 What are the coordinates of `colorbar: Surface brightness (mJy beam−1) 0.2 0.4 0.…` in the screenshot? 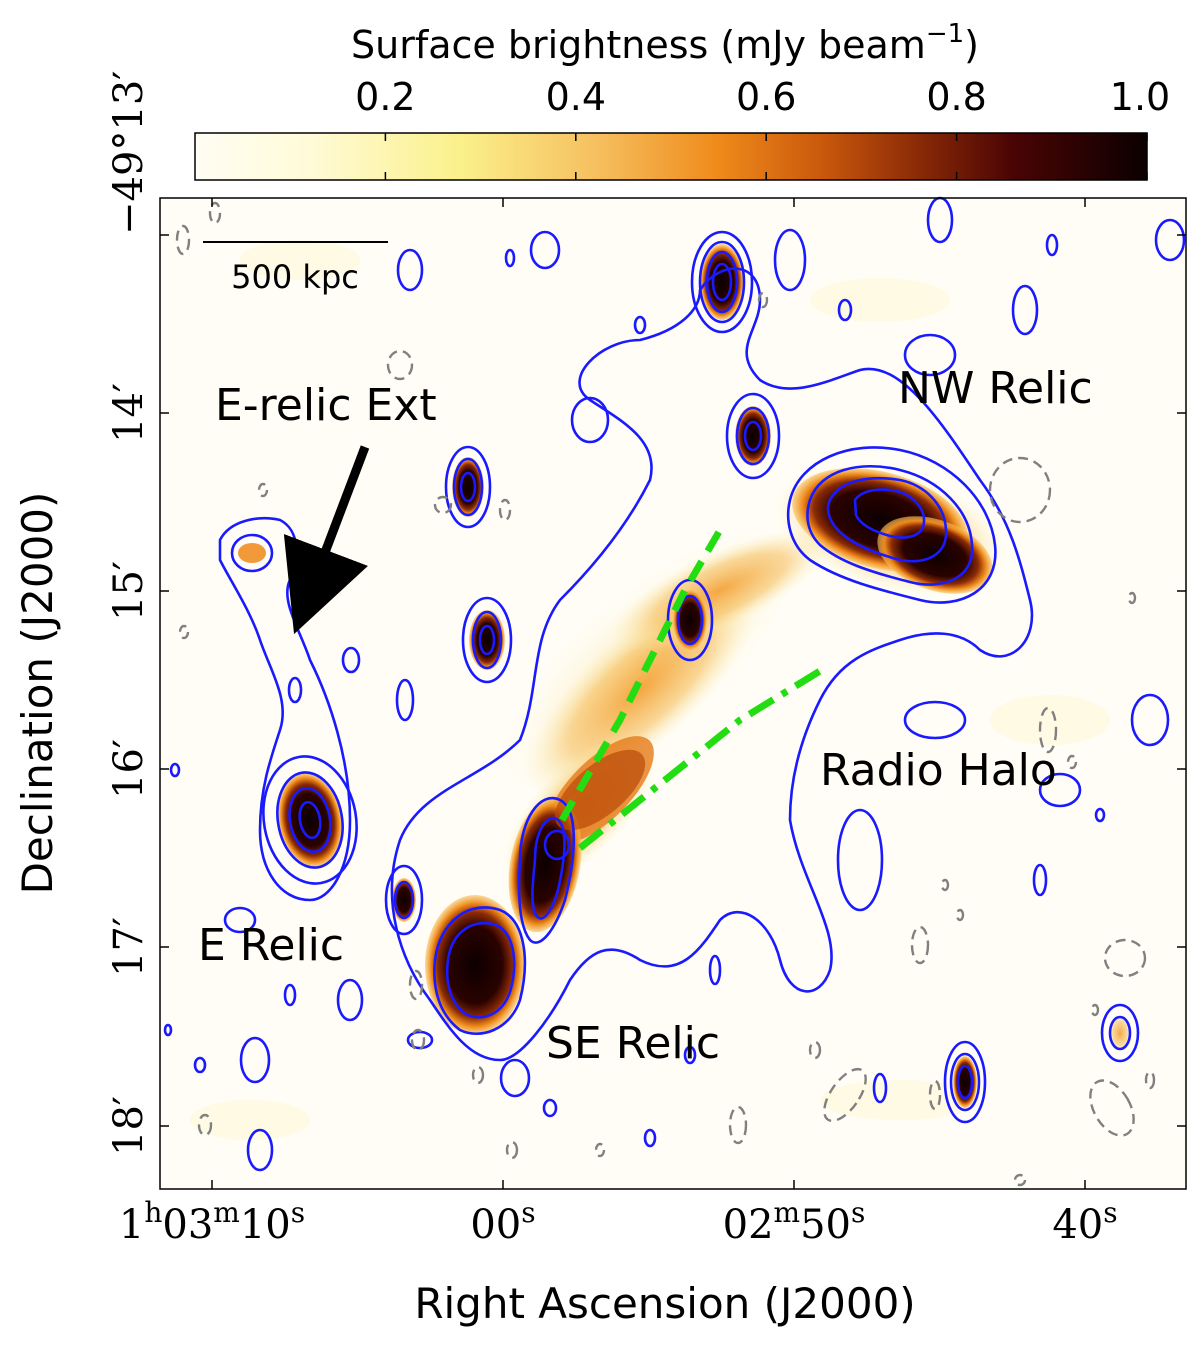 It's located at (682, 100).